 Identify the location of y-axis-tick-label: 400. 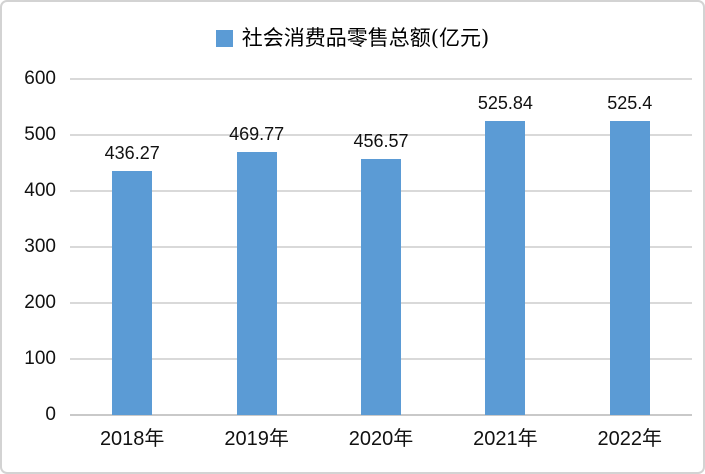
(40, 190).